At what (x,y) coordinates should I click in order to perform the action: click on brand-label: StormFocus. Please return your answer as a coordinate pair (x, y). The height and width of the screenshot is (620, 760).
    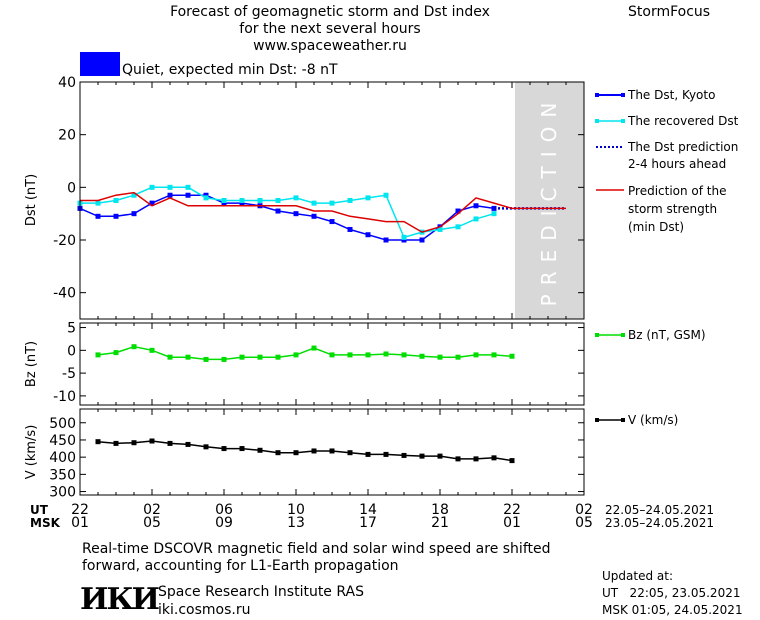
    Looking at the image, I should click on (669, 12).